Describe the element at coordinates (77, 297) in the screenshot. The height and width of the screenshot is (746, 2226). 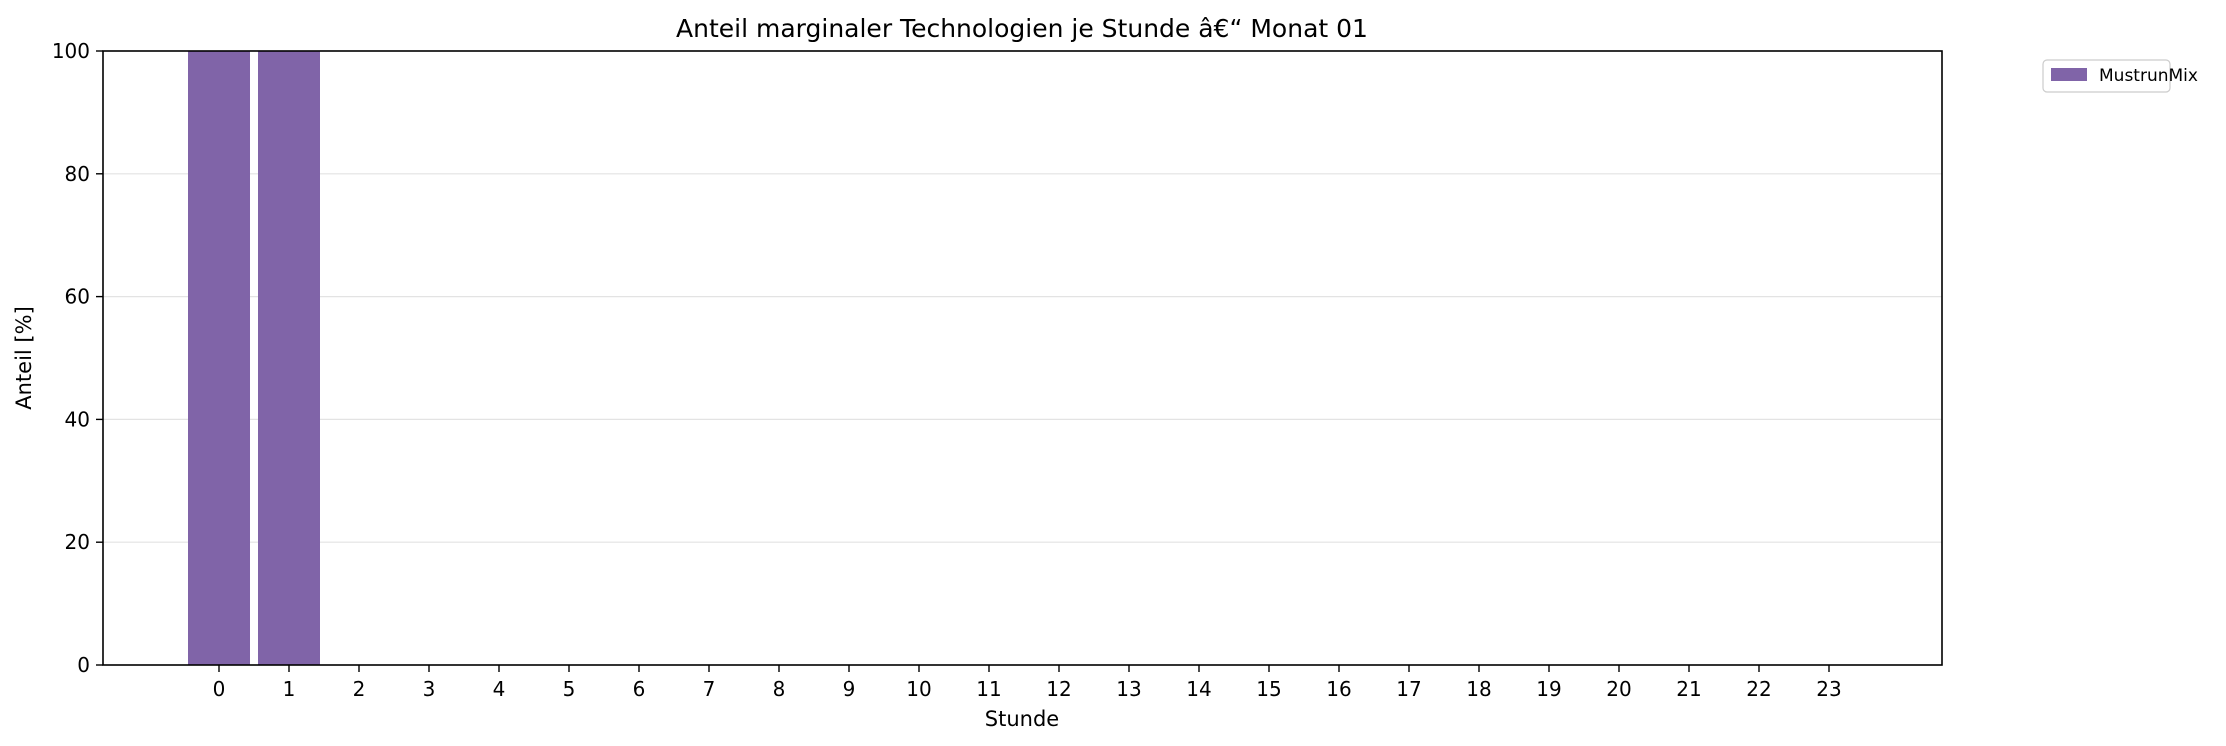
I see `y-tick-label: 60` at that location.